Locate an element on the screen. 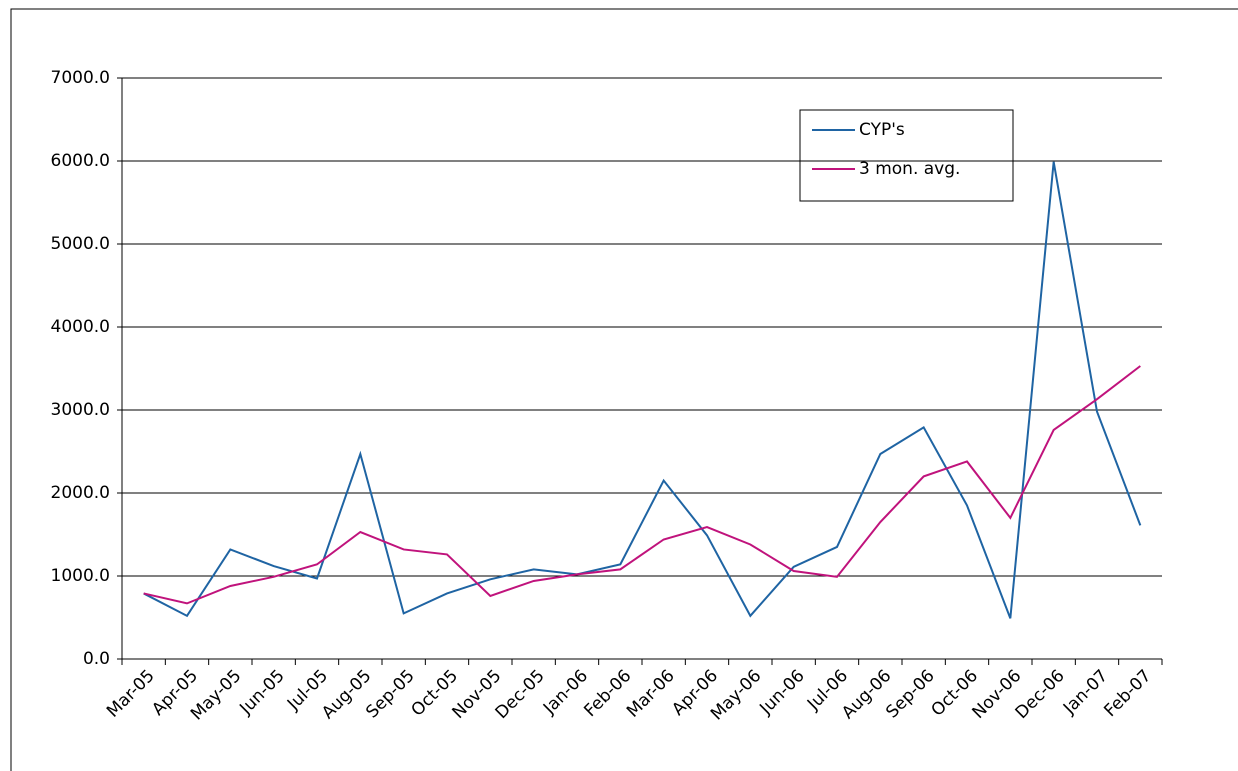 Image resolution: width=1238 pixels, height=771 pixels. y-tick-label: 0.0 is located at coordinates (96, 659).